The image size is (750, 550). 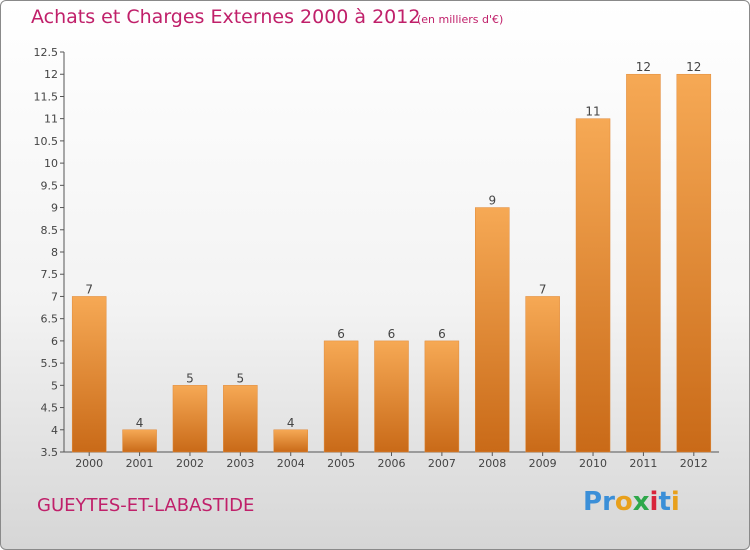 What do you see at coordinates (89, 463) in the screenshot?
I see `x-tick-label: 2000` at bounding box center [89, 463].